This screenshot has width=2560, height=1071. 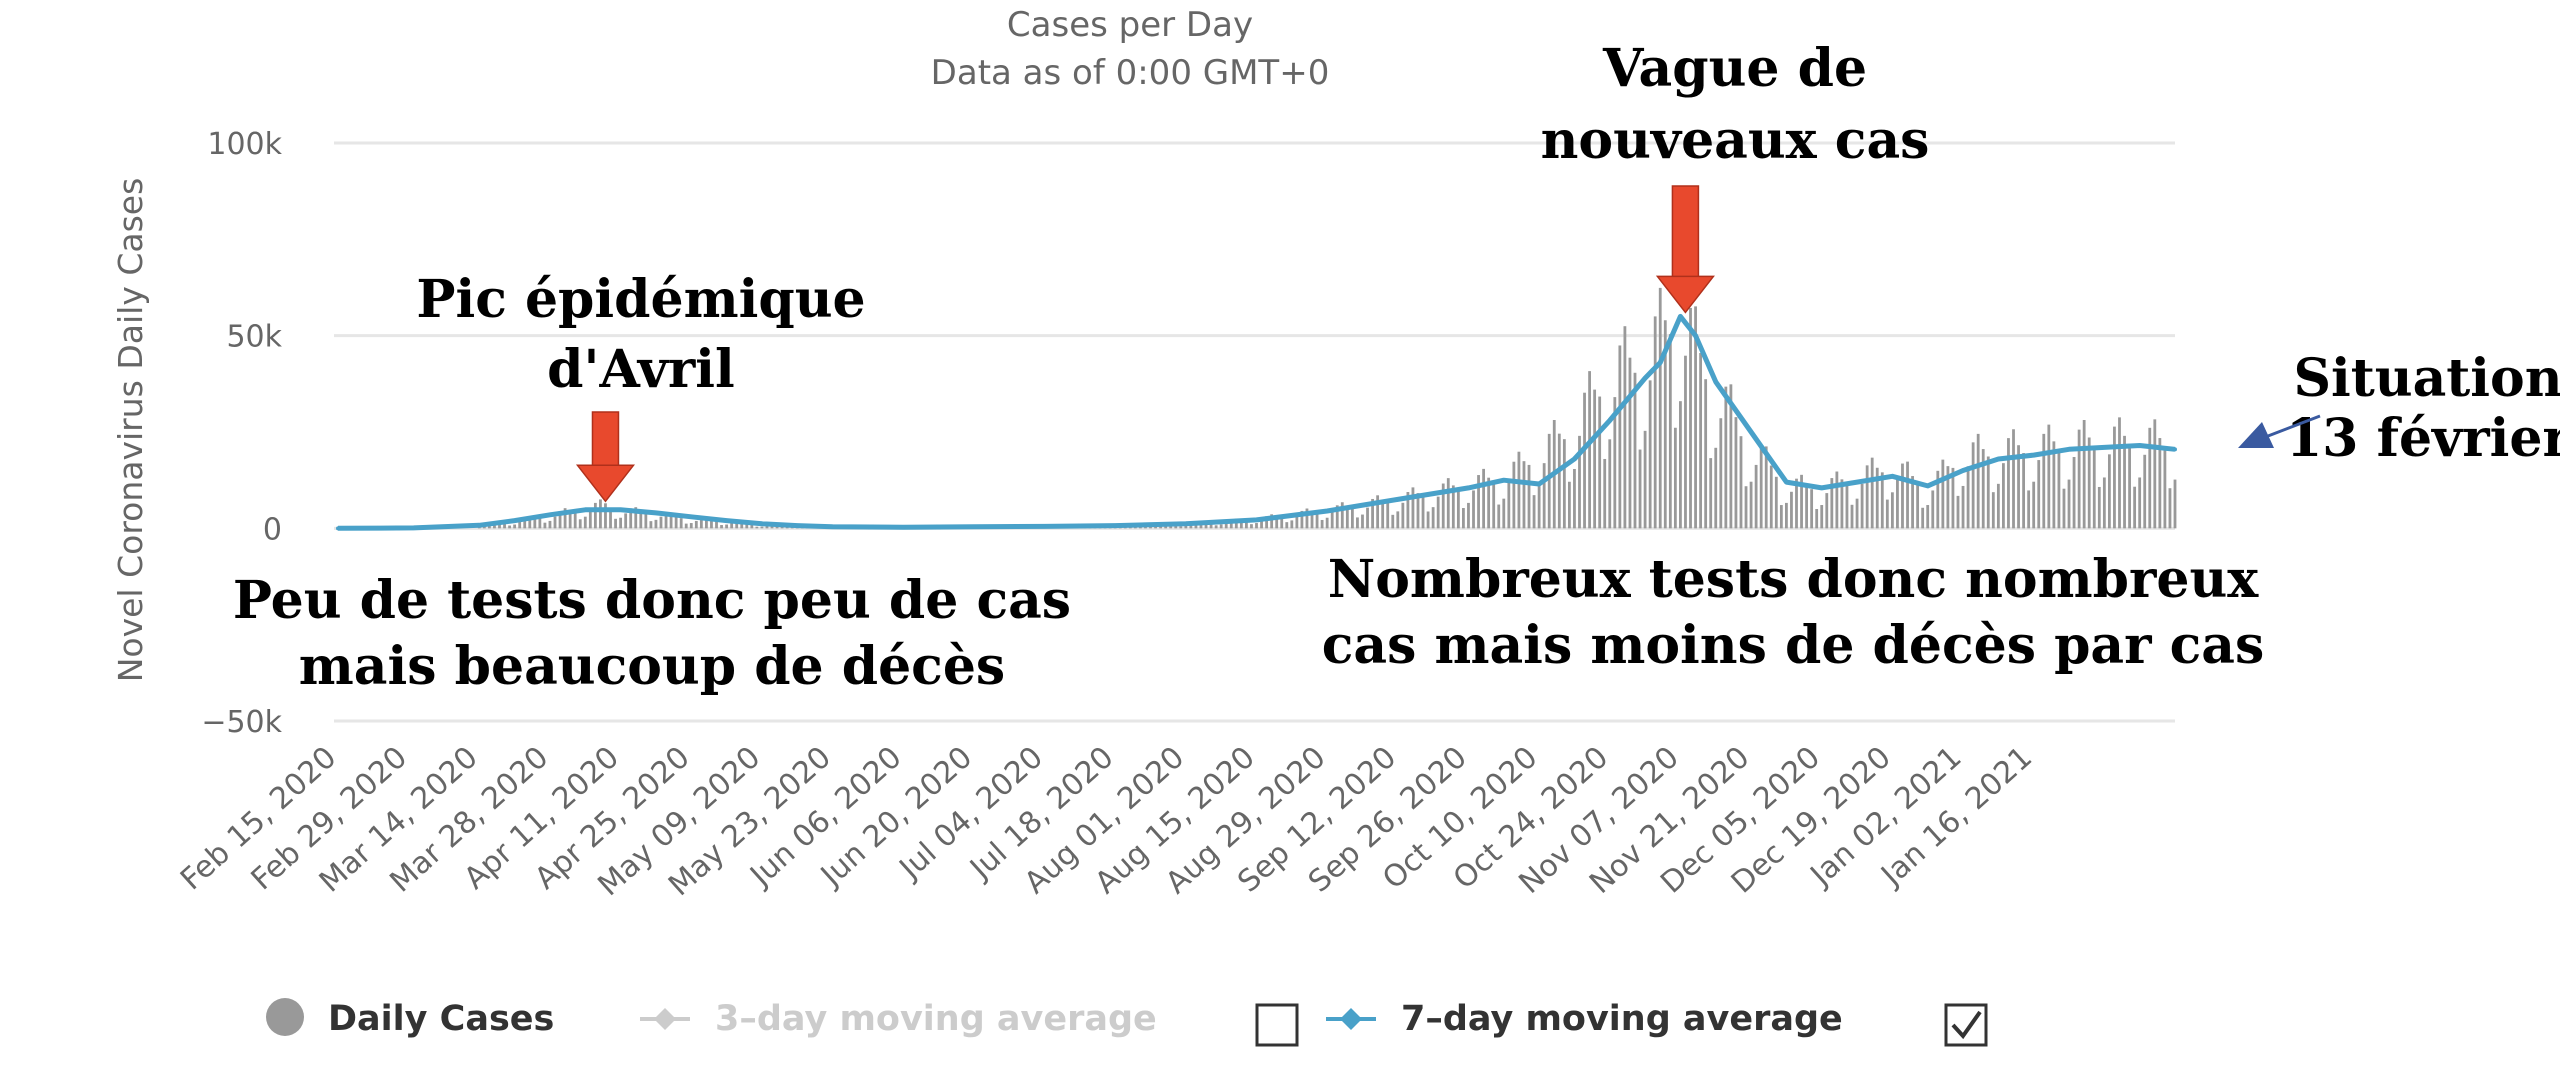 I want to click on situation-arrow-head, so click(x=2256, y=435).